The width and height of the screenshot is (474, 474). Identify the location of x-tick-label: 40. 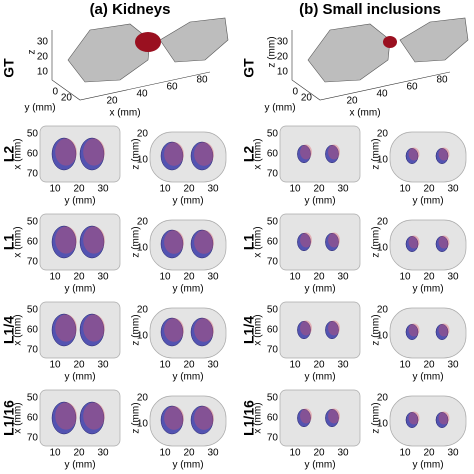
(382, 94).